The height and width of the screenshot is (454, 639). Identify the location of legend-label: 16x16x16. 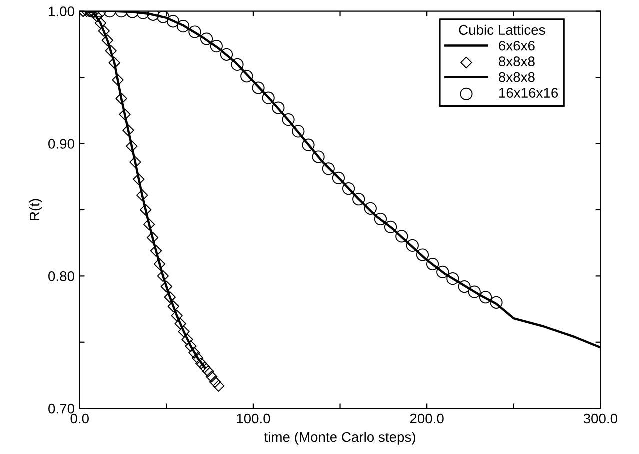
(528, 93).